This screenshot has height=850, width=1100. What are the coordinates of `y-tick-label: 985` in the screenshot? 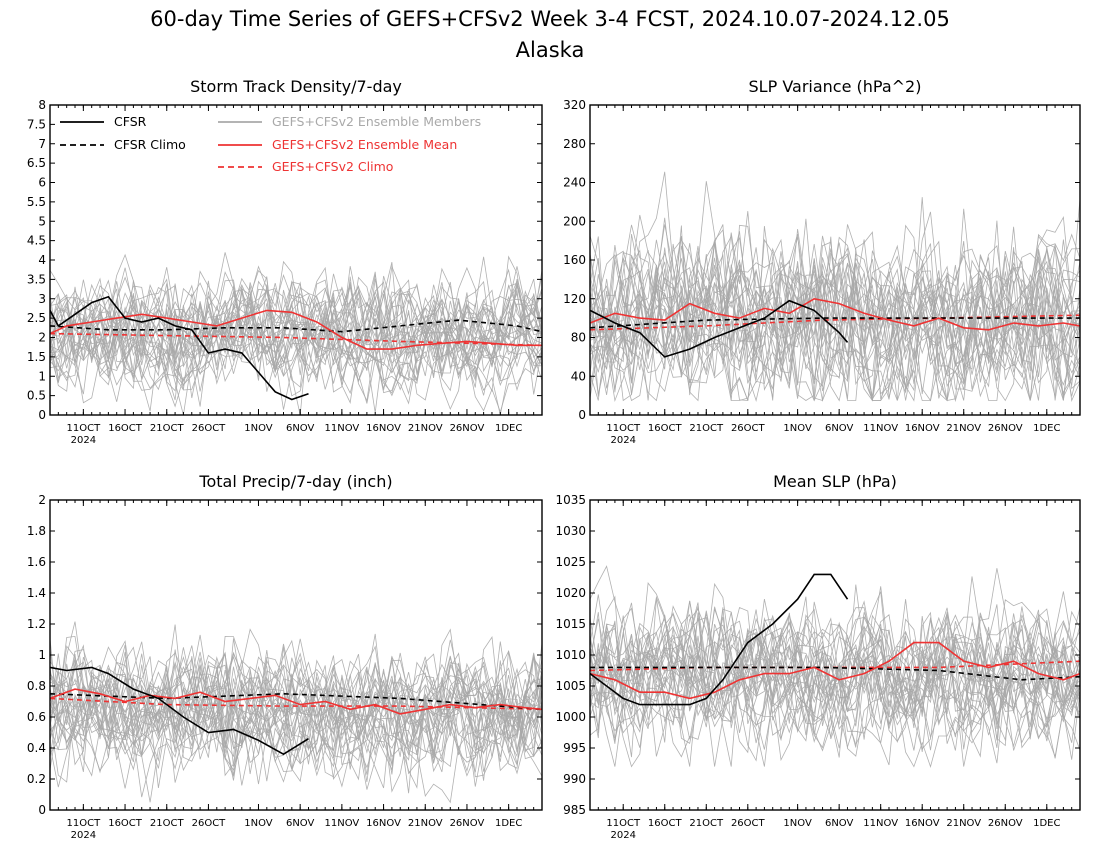 It's located at (574, 810).